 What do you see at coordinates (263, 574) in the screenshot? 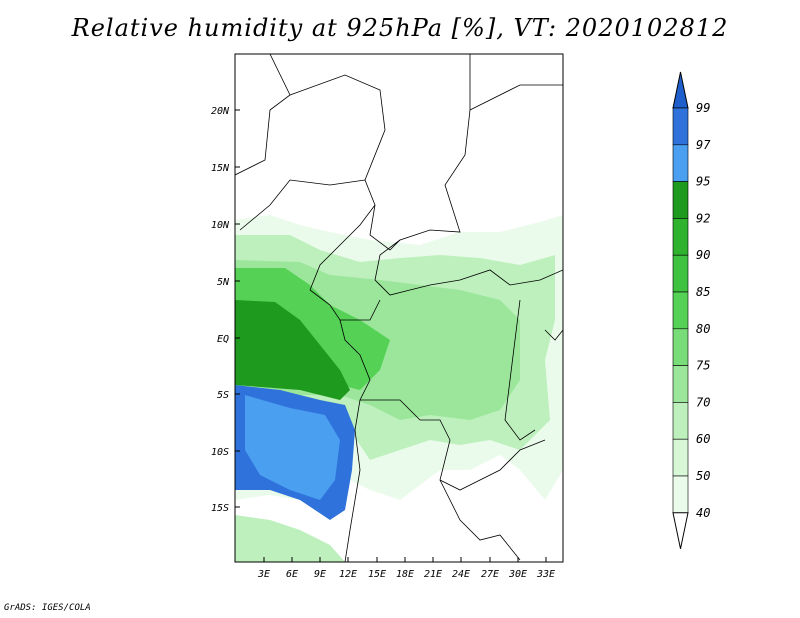
I see `lon-label: 3E` at bounding box center [263, 574].